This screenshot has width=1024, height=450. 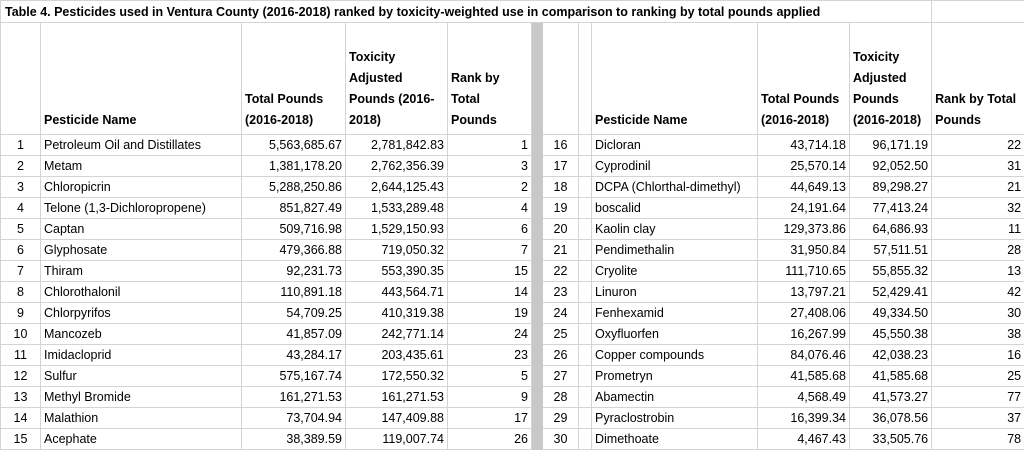 I want to click on rank-total-pounds: 30, so click(x=978, y=313).